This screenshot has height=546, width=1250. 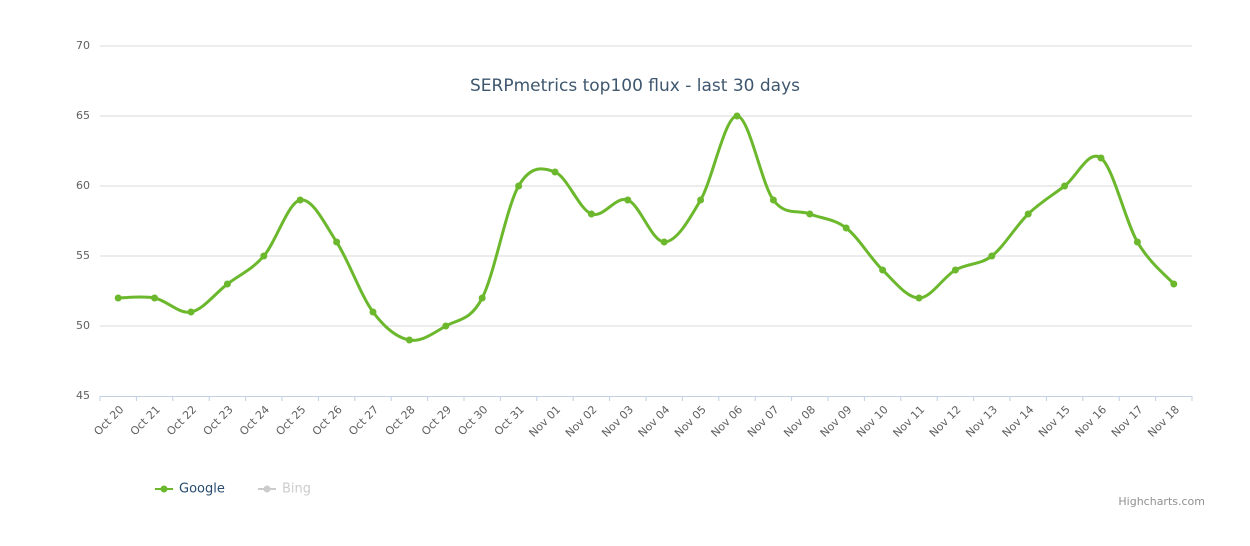 I want to click on legend-label: Google, so click(x=202, y=489).